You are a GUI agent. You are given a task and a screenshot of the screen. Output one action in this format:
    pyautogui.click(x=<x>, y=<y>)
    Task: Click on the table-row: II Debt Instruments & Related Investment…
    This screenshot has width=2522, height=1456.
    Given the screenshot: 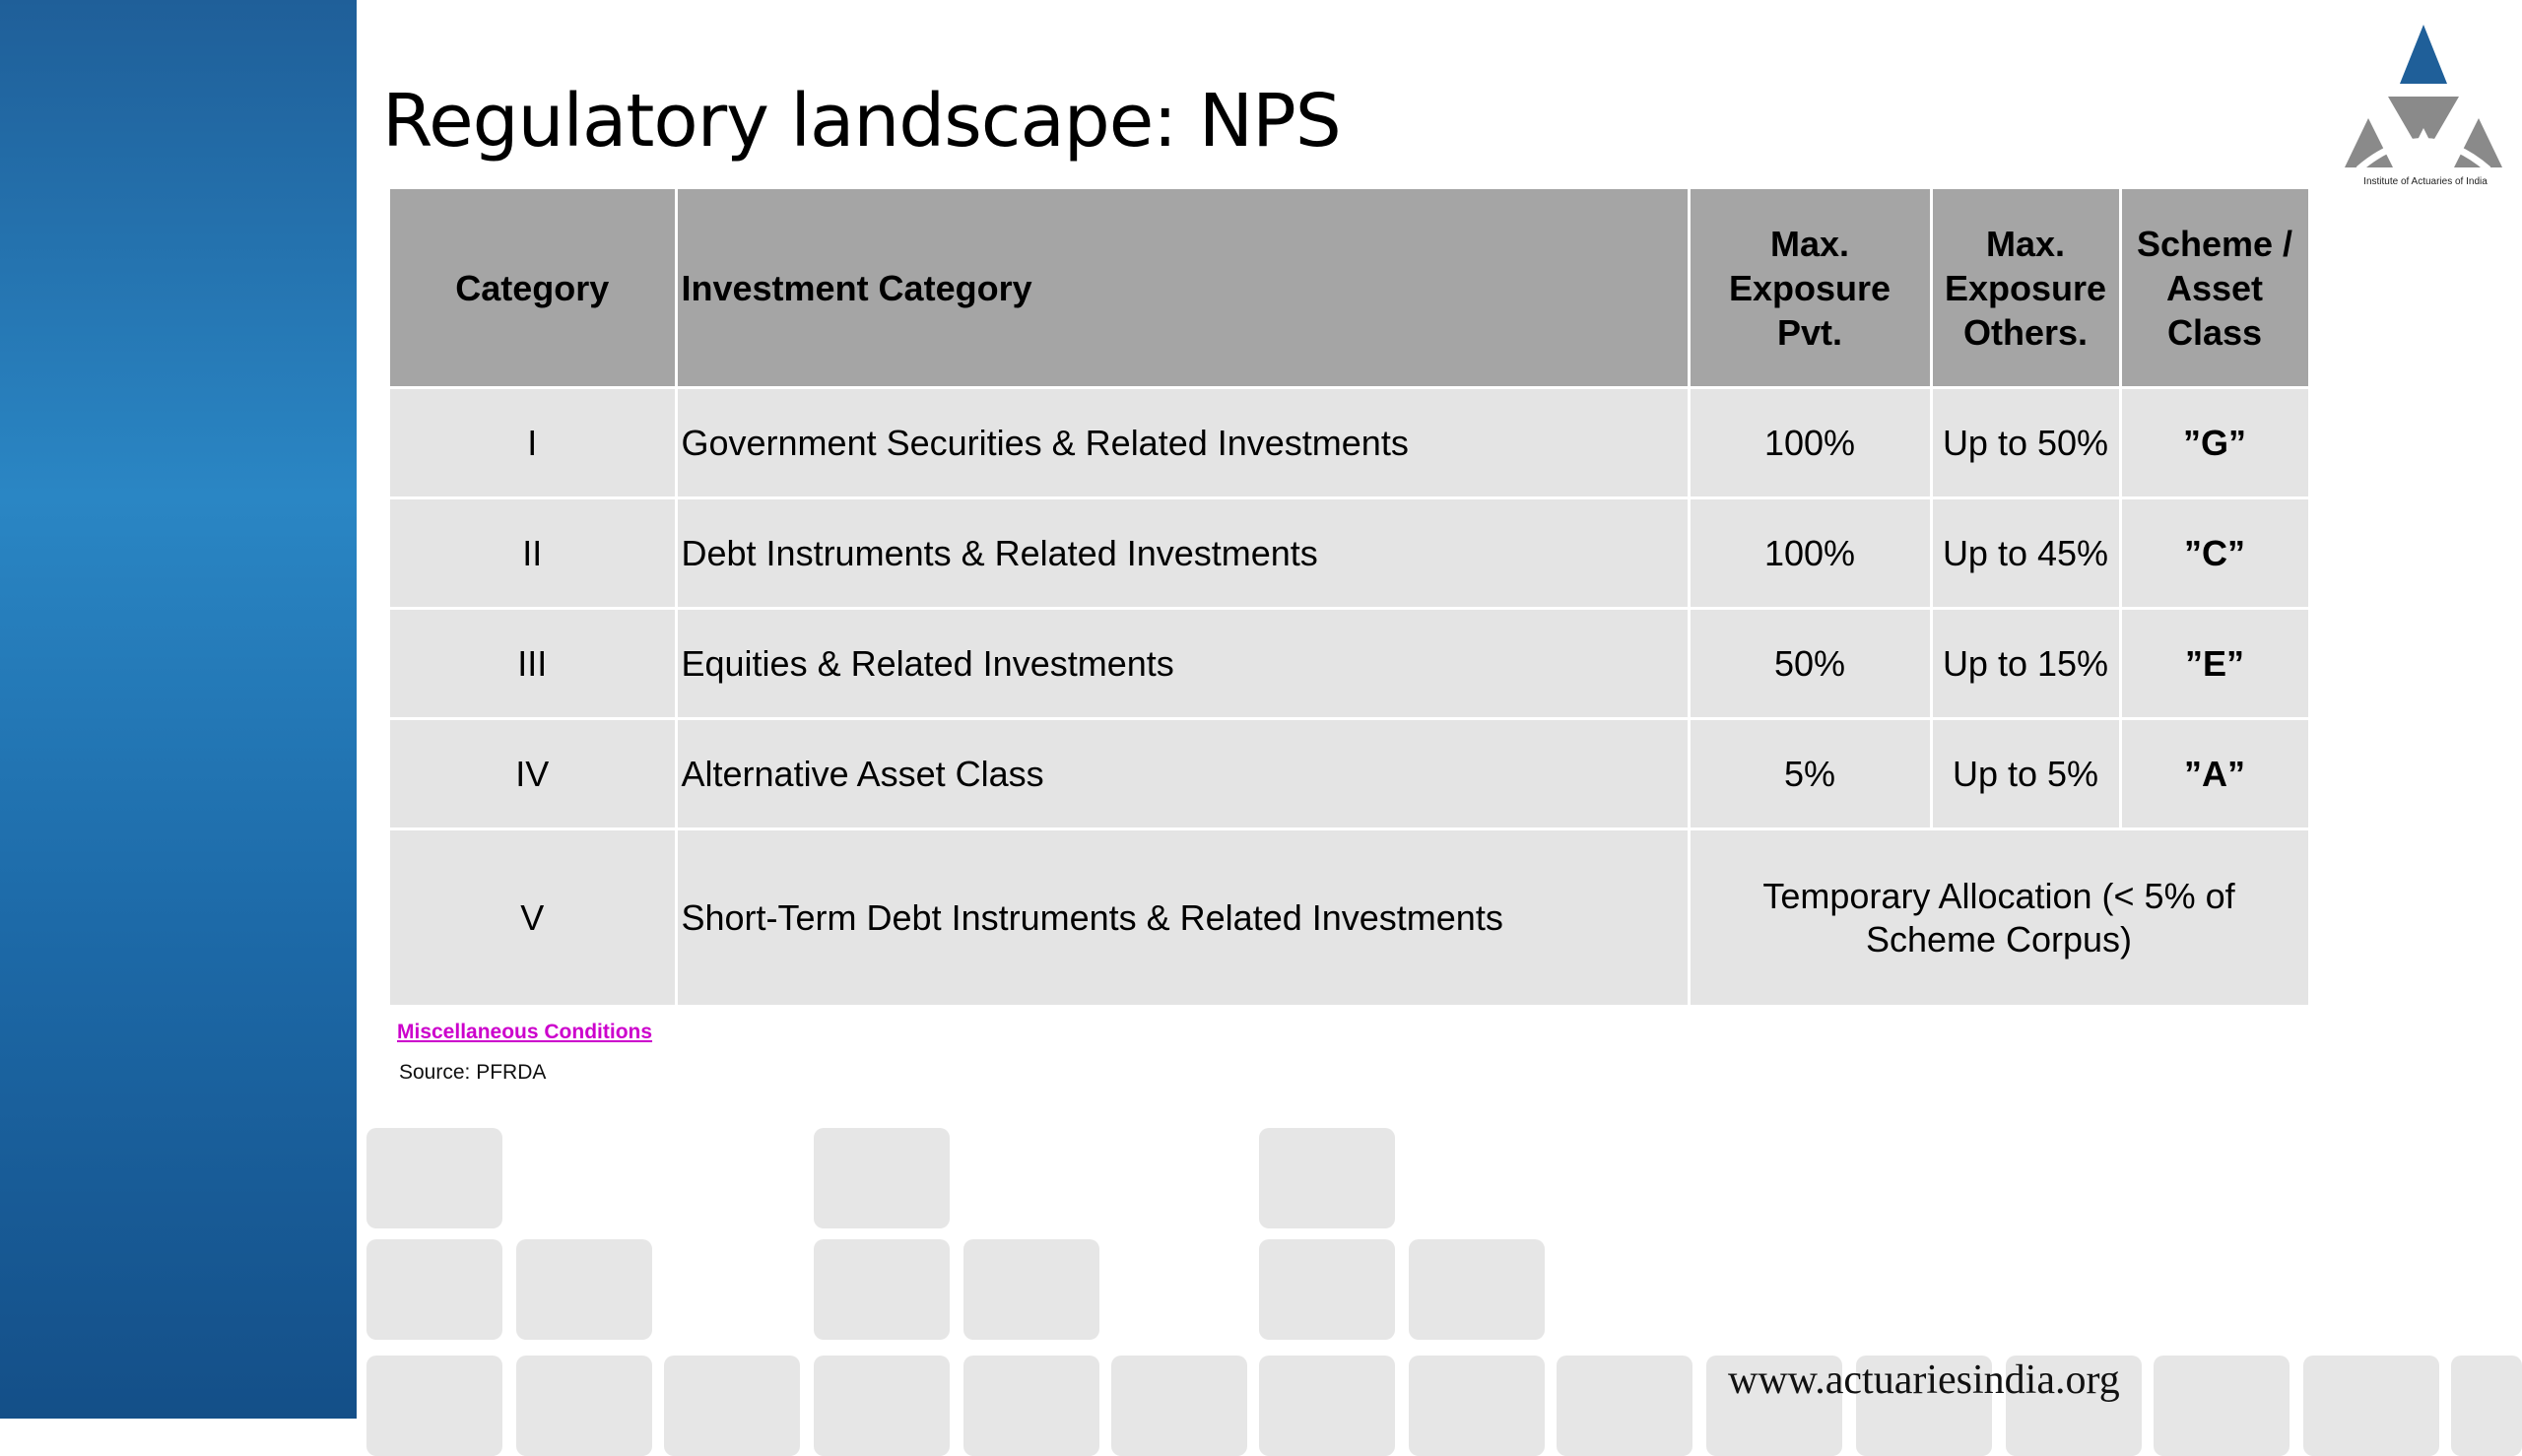 What is the action you would take?
    pyautogui.click(x=1350, y=553)
    